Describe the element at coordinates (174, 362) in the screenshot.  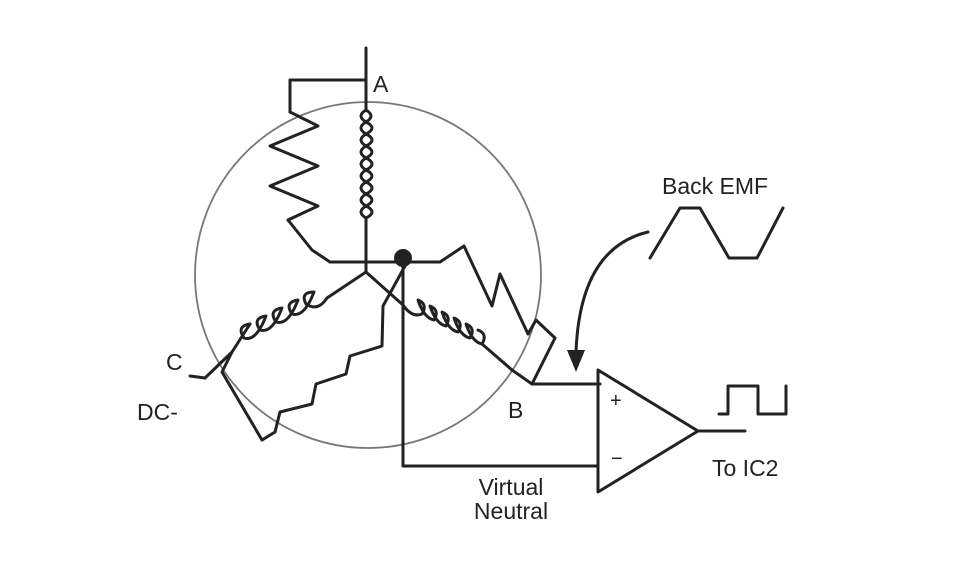
I see `phase-c-label: C` at that location.